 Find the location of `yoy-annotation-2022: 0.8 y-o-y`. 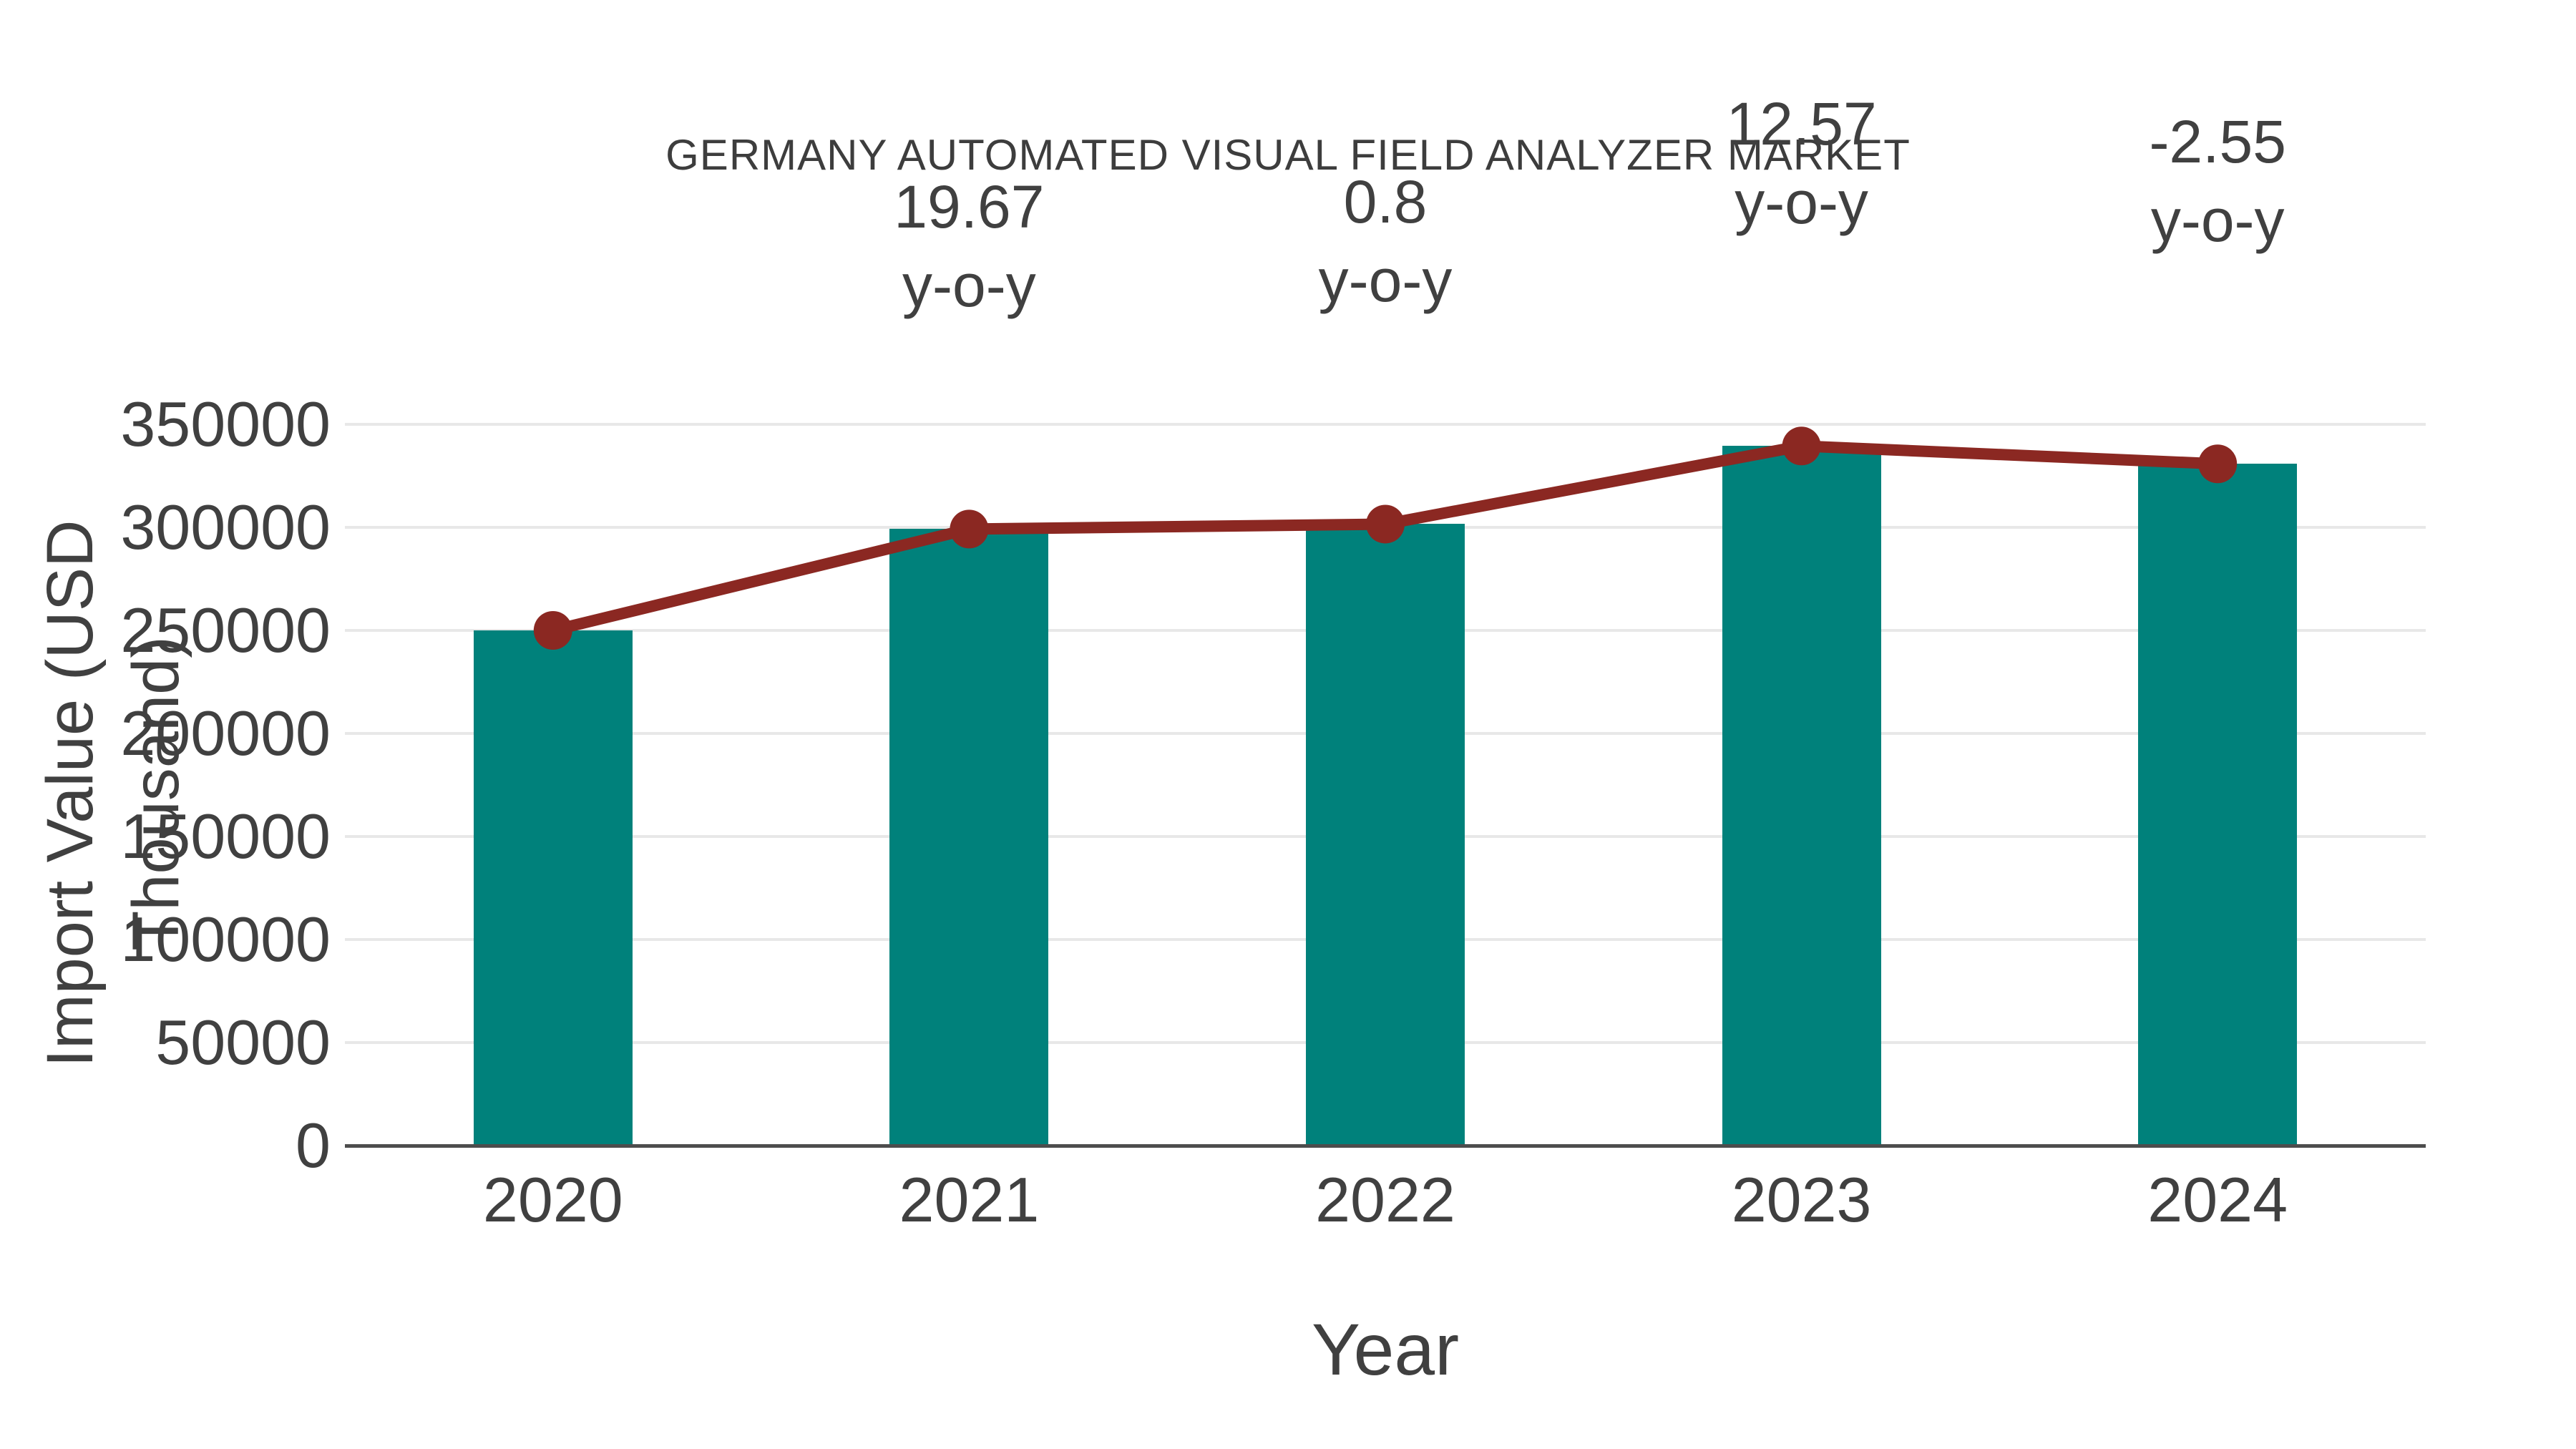

yoy-annotation-2022: 0.8 y-o-y is located at coordinates (1385, 241).